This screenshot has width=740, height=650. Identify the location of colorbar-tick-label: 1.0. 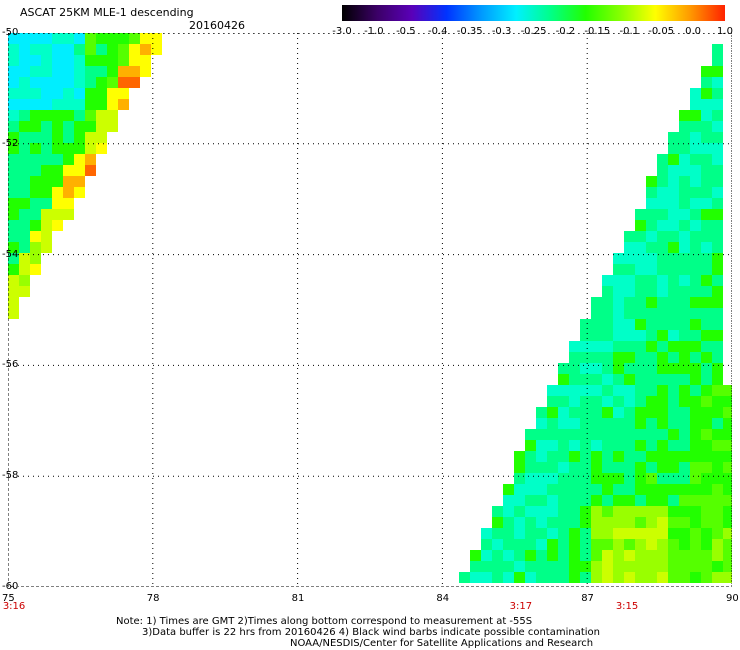
(725, 31).